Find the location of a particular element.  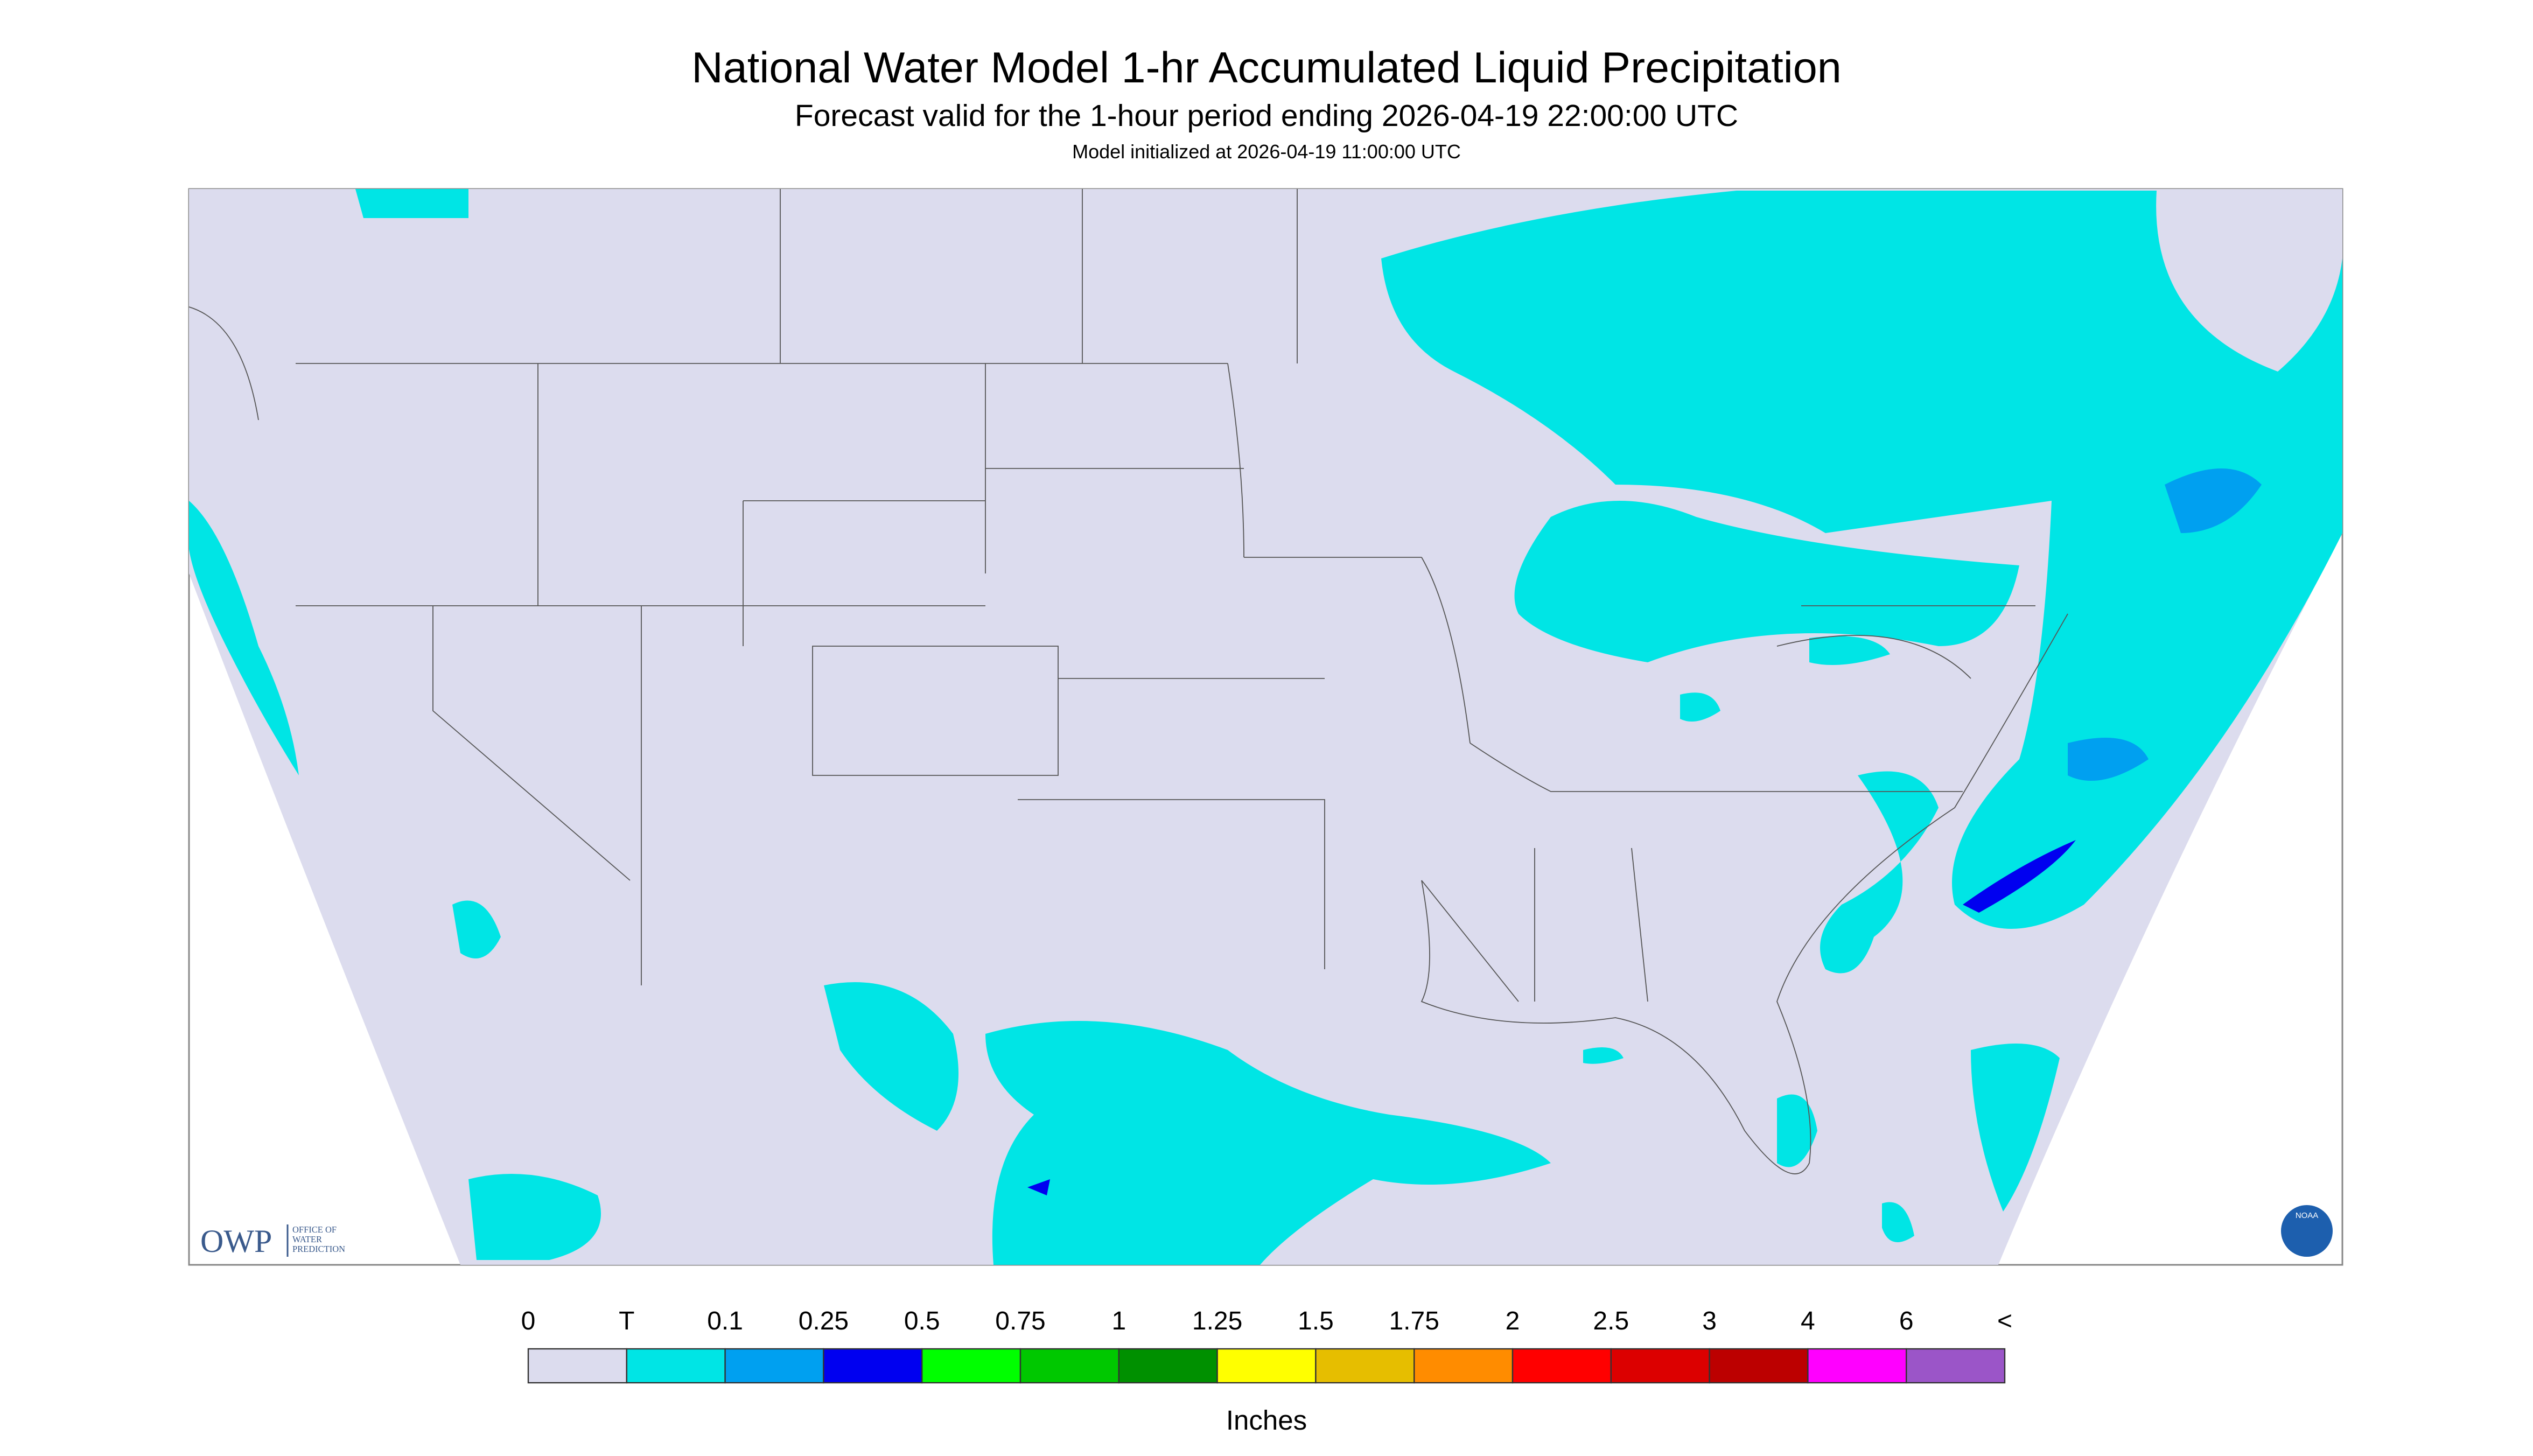

legend-label: 2.5 is located at coordinates (1611, 1321).